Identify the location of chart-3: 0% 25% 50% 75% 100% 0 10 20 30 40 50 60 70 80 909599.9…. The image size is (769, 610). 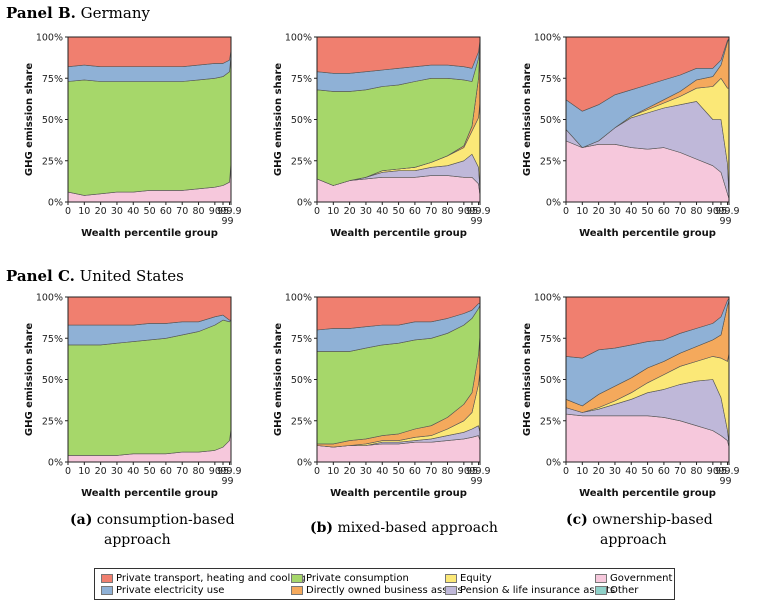
(133, 396).